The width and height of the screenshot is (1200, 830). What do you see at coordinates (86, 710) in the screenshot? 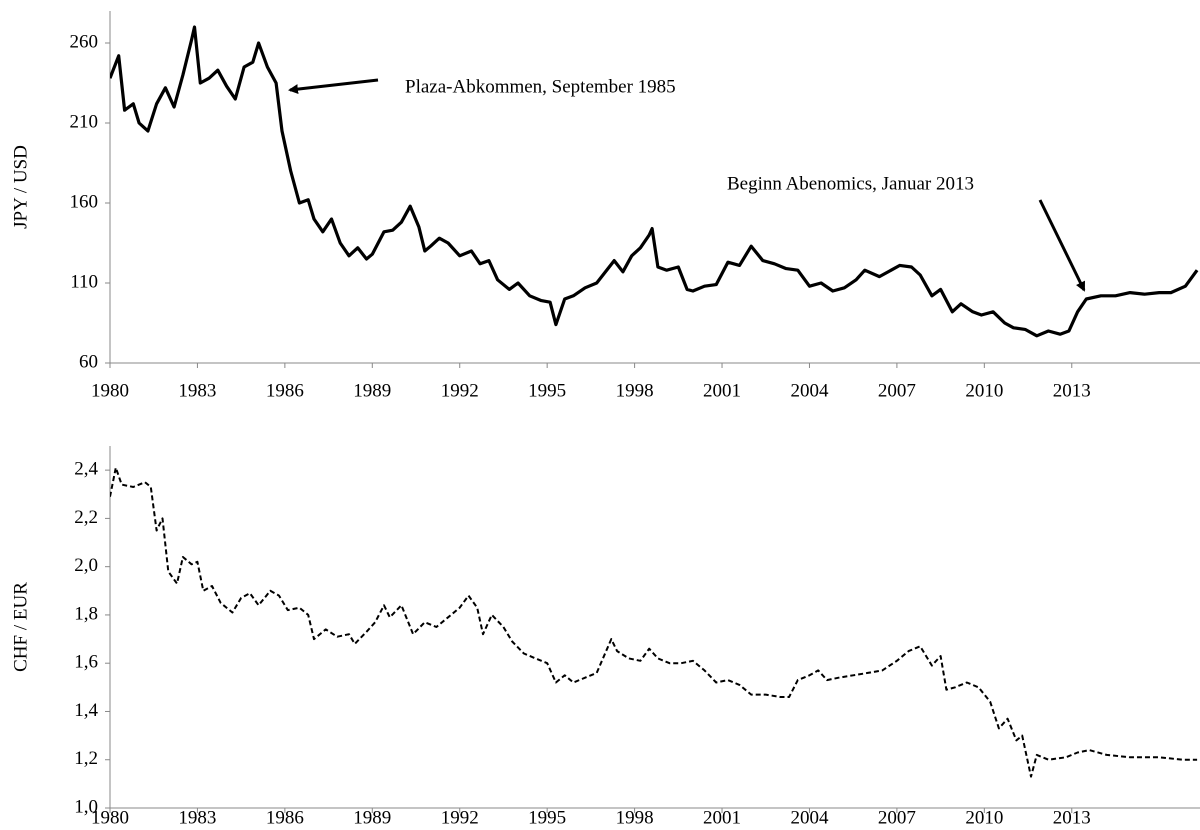
I see `y-tick-label: 1,4` at bounding box center [86, 710].